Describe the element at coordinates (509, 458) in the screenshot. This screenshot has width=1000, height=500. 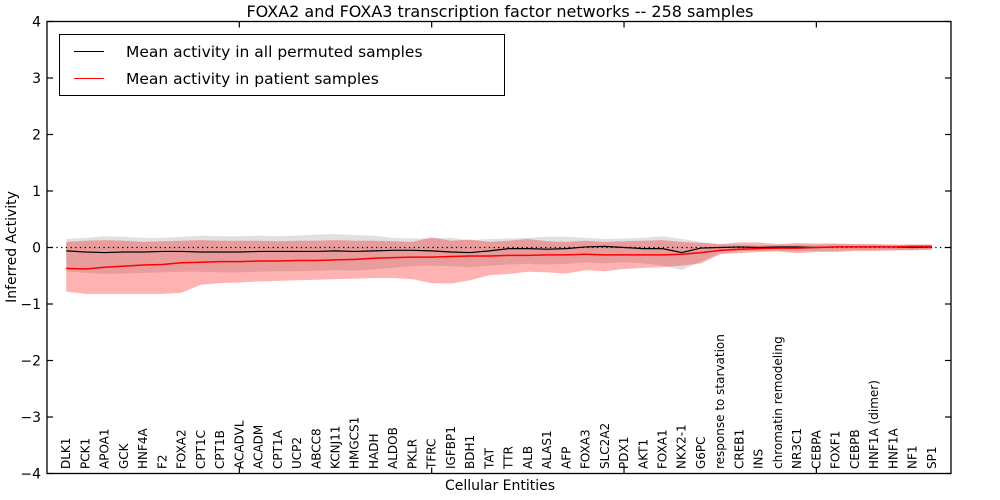
I see `x-category-label: TTR` at that location.